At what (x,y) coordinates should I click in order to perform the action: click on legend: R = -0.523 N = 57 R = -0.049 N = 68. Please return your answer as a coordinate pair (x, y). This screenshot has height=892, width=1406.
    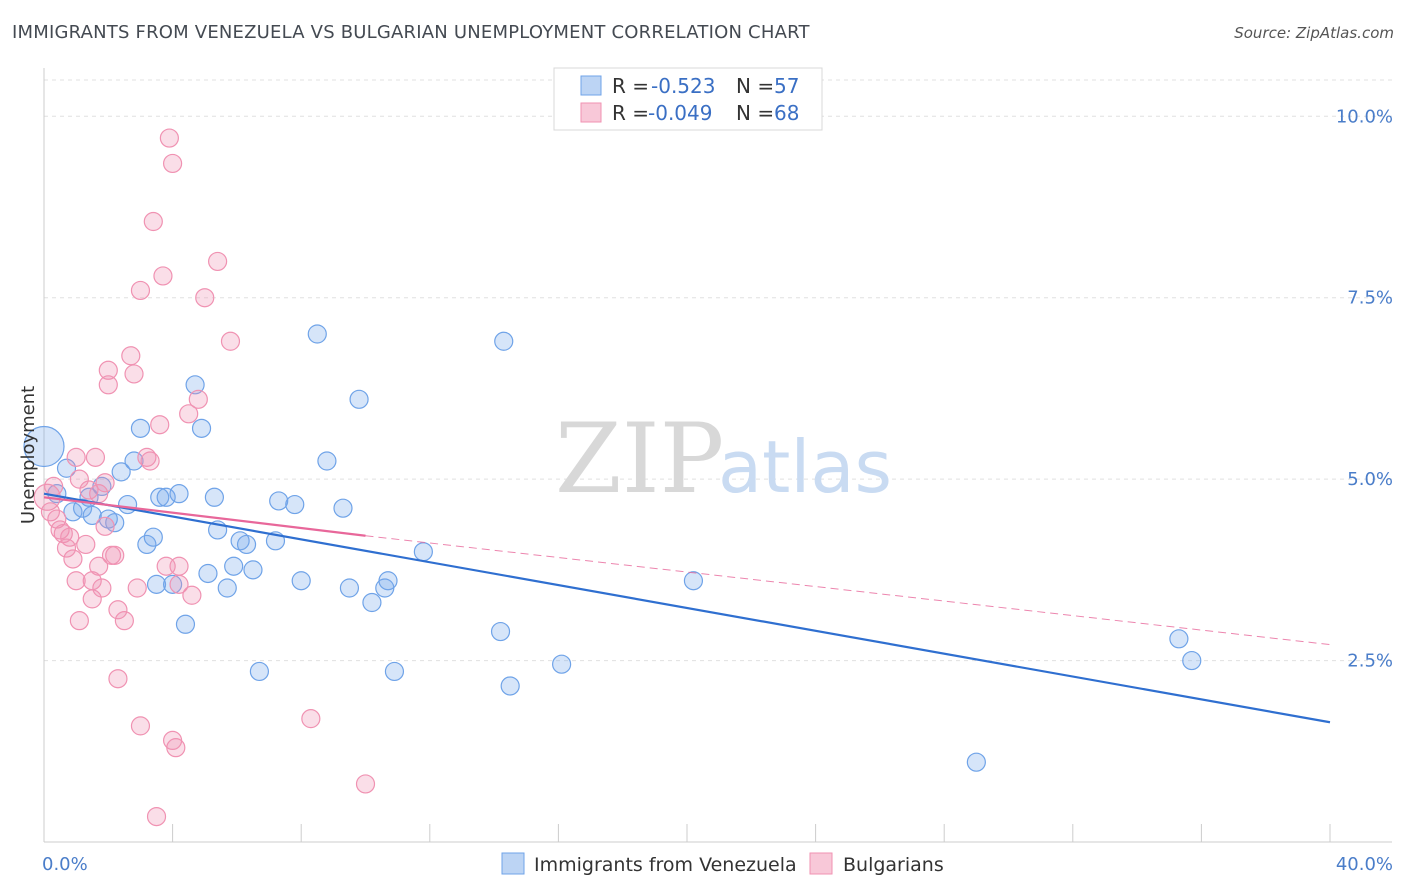
    Looking at the image, I should click on (688, 99).